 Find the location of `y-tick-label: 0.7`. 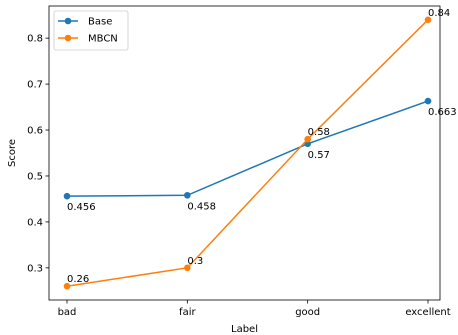

y-tick-label: 0.7 is located at coordinates (35, 85).